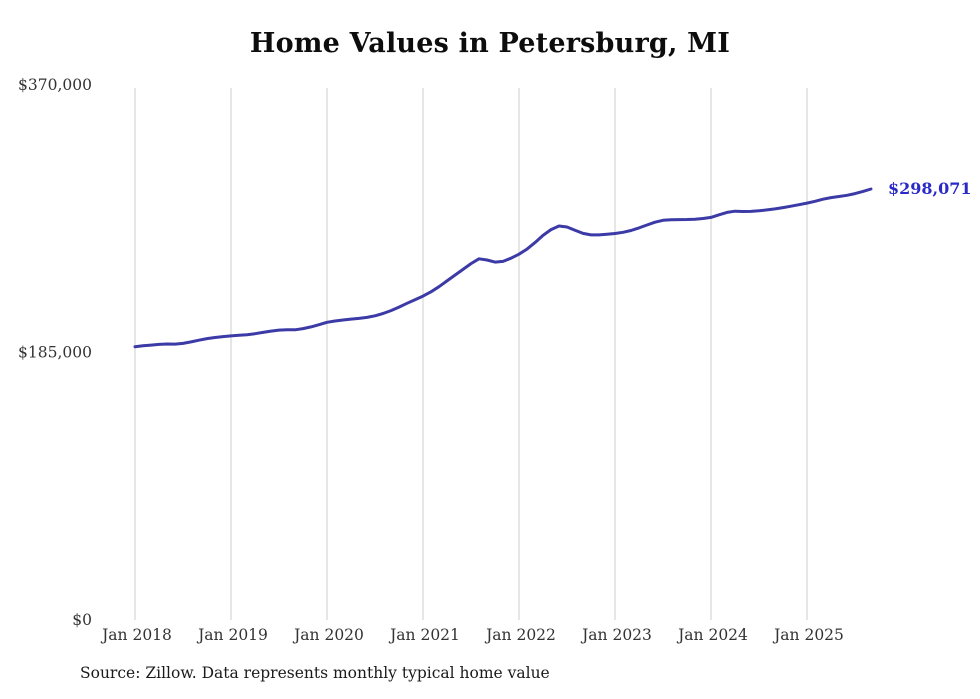 Image resolution: width=980 pixels, height=699 pixels. I want to click on end-value-label: $298,071, so click(930, 188).